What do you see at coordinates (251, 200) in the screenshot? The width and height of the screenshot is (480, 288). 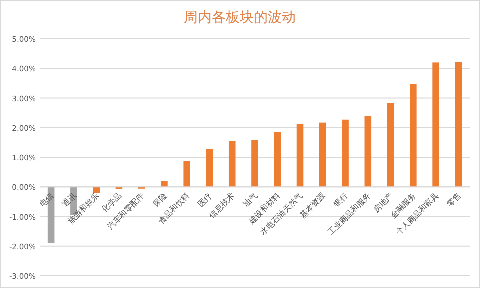 I see `x-tick-label: 油气` at bounding box center [251, 200].